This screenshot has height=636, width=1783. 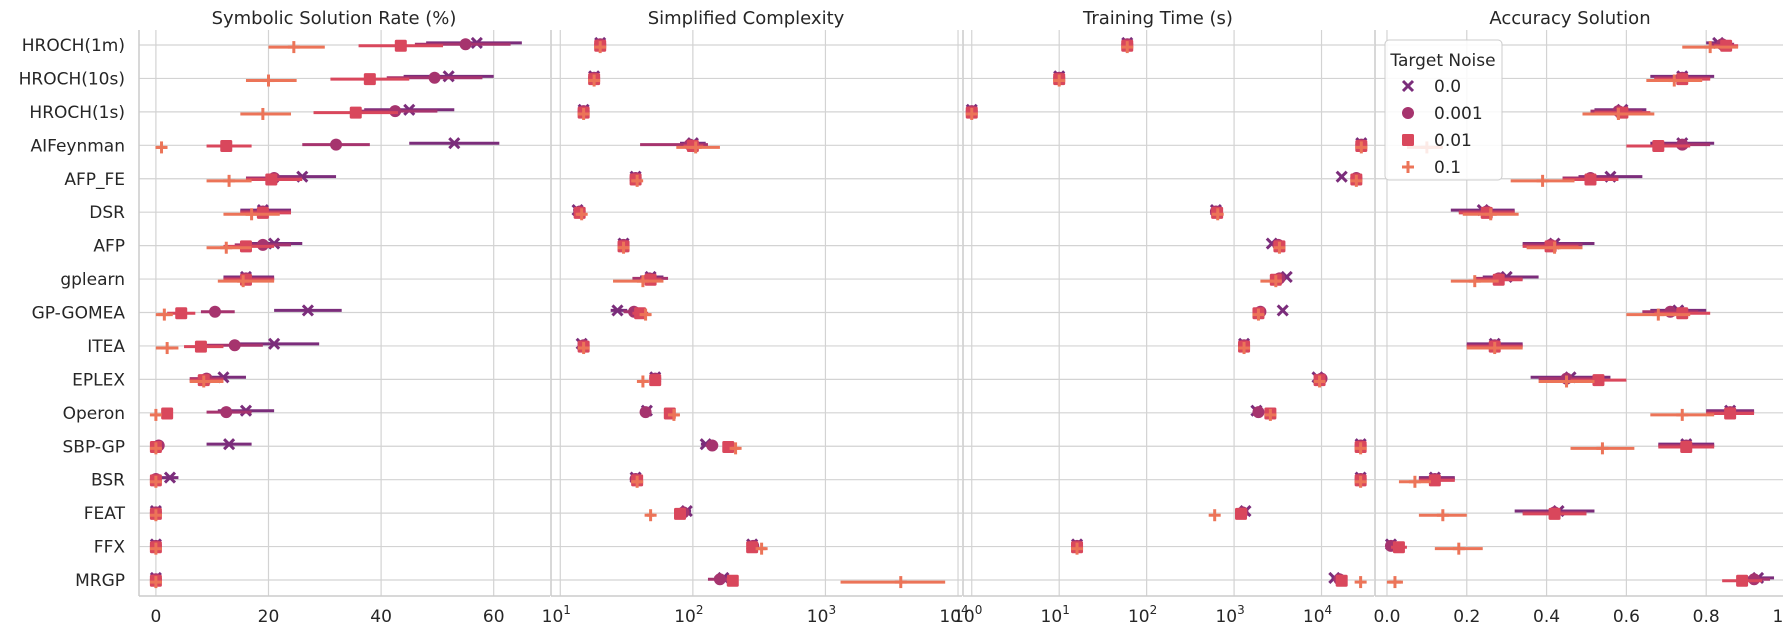 I want to click on panel-title: Training Time (s), so click(x=1157, y=18).